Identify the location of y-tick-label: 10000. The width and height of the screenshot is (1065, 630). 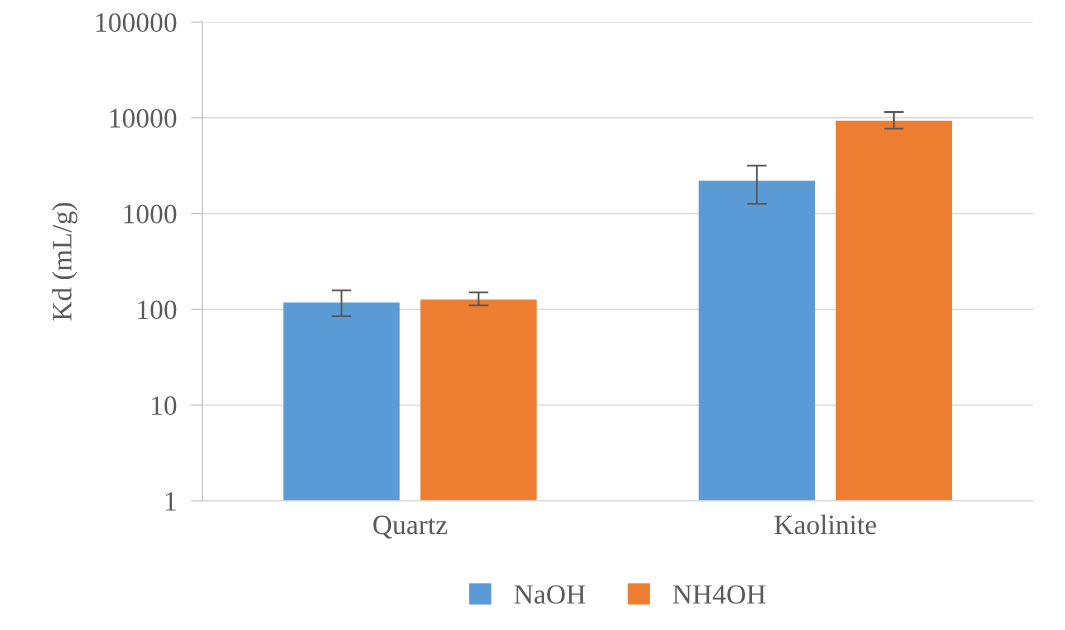
(143, 118).